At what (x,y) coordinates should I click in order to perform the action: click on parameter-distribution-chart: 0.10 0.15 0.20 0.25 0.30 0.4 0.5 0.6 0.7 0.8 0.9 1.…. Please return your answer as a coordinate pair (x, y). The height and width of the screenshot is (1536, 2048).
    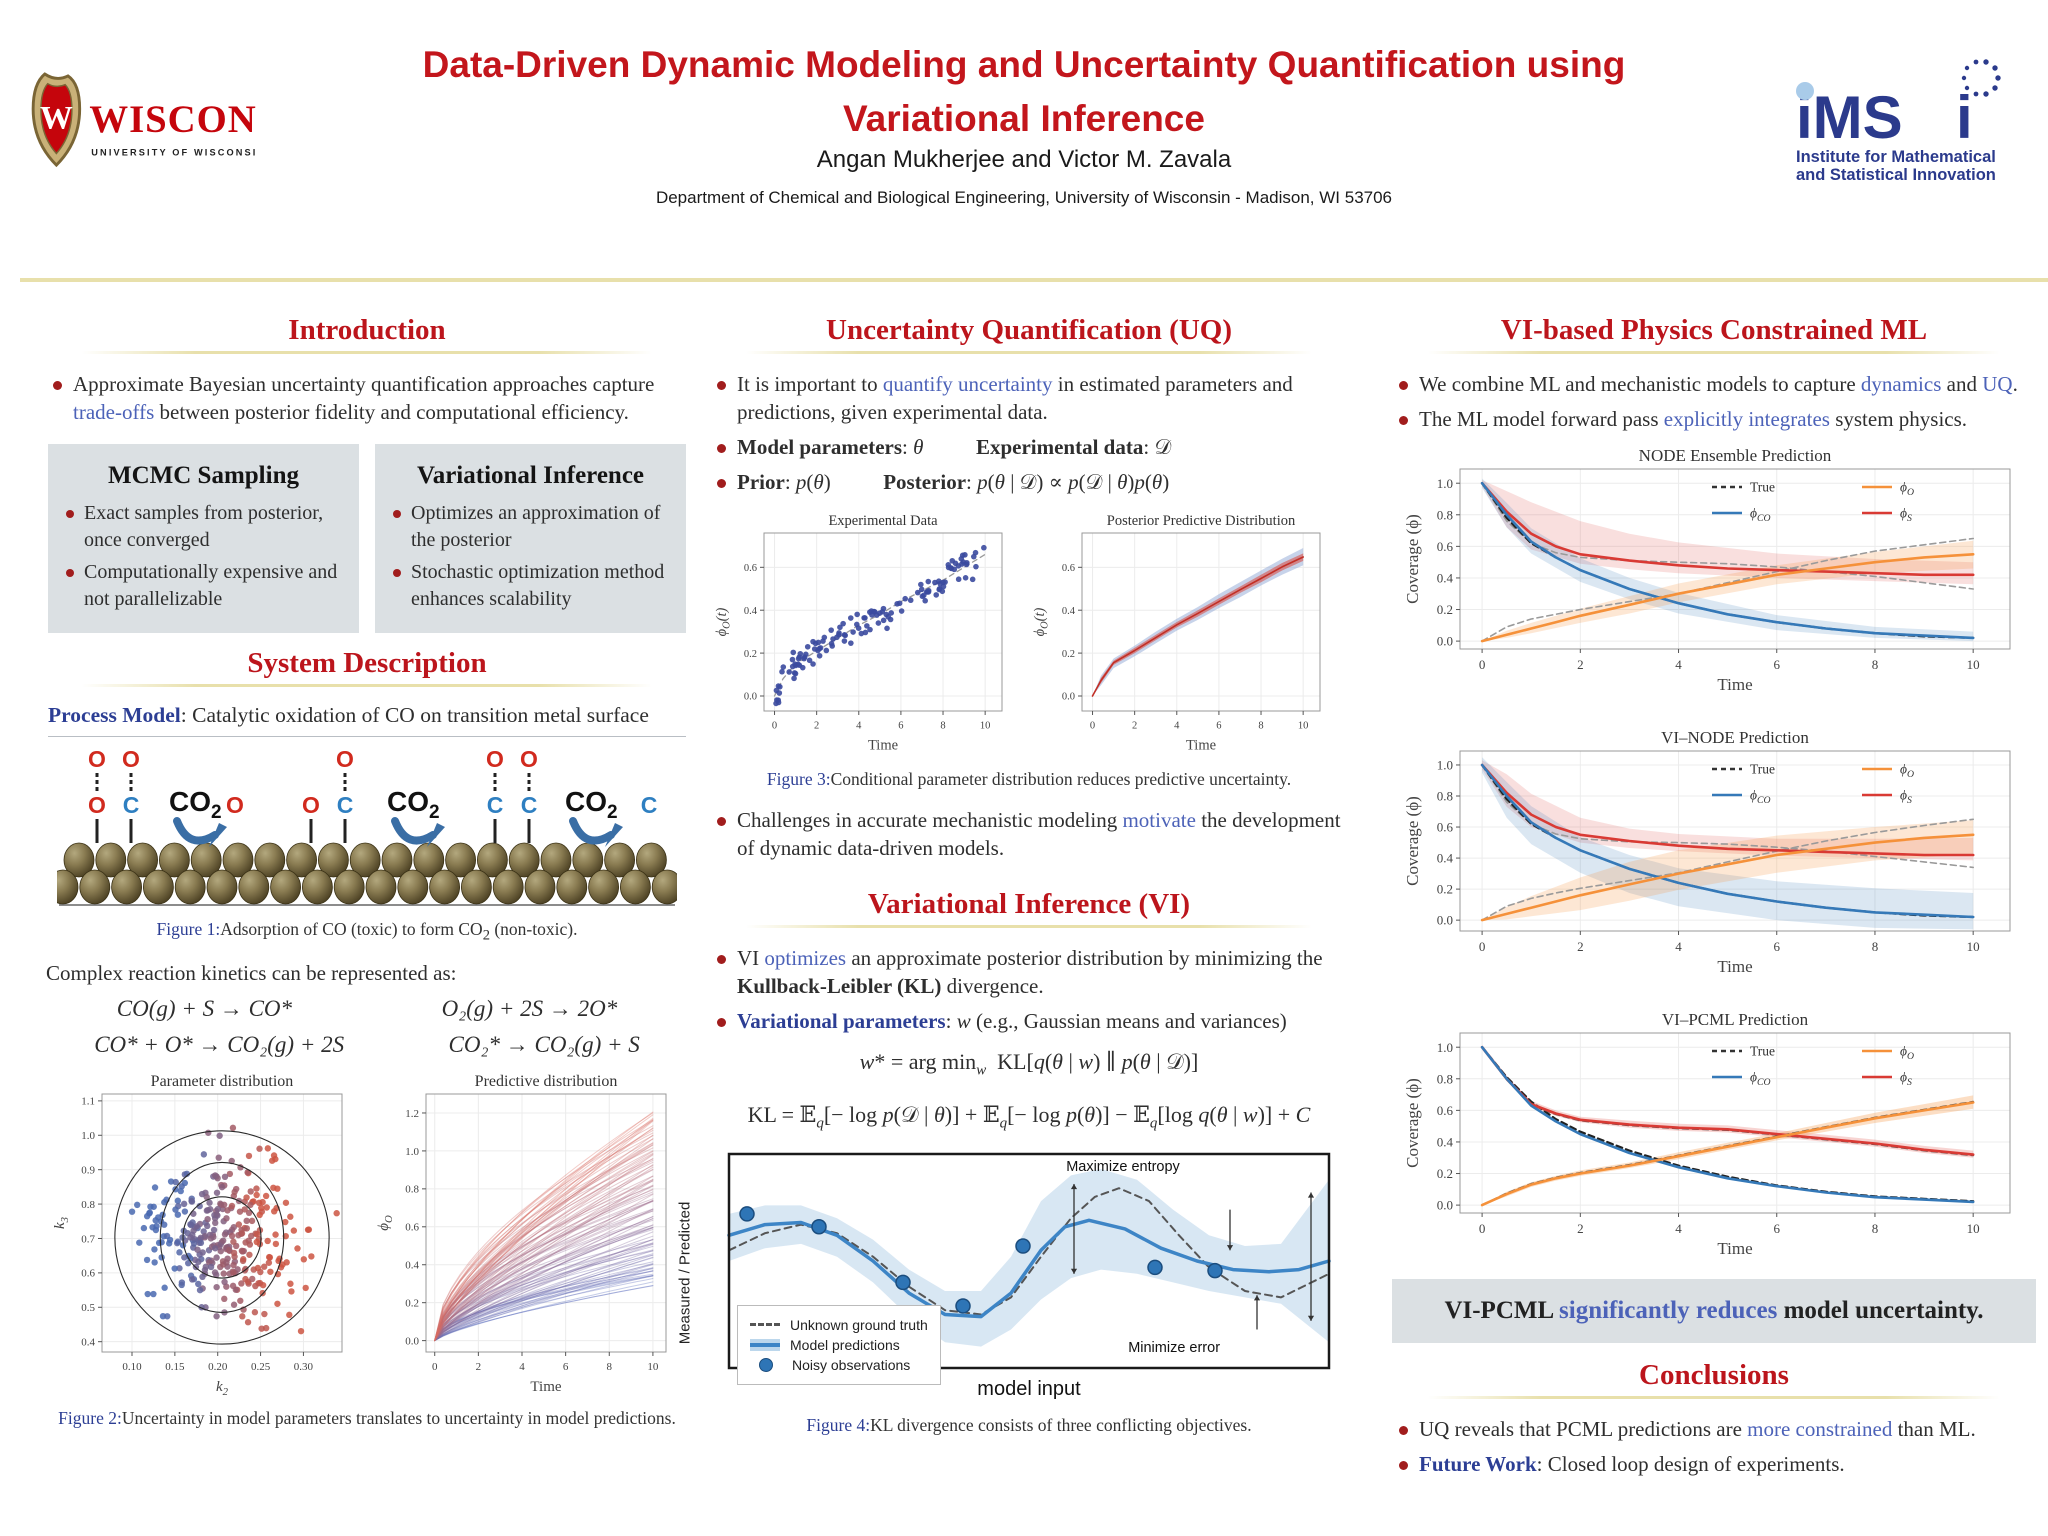
    Looking at the image, I should click on (197, 1235).